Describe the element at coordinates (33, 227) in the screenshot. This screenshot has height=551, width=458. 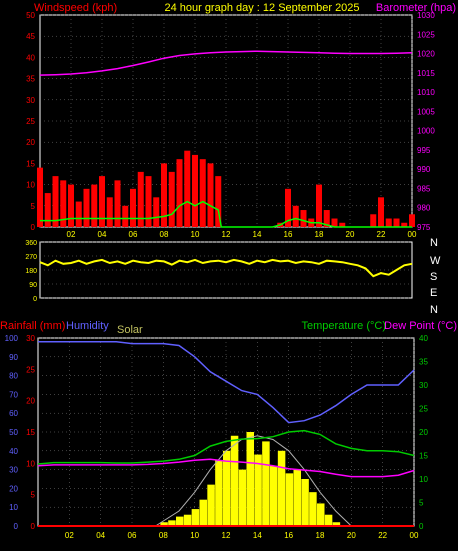
I see `wind-tick-label: 0` at that location.